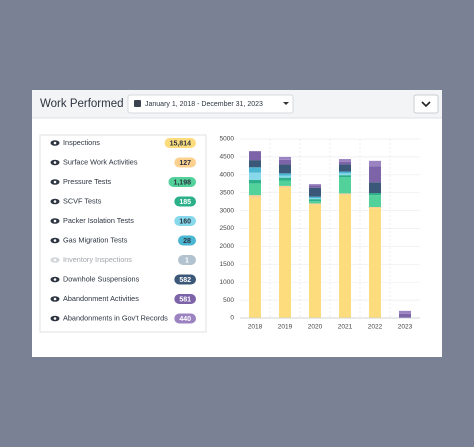  What do you see at coordinates (227, 210) in the screenshot?
I see `y-tick-label: 3000` at bounding box center [227, 210].